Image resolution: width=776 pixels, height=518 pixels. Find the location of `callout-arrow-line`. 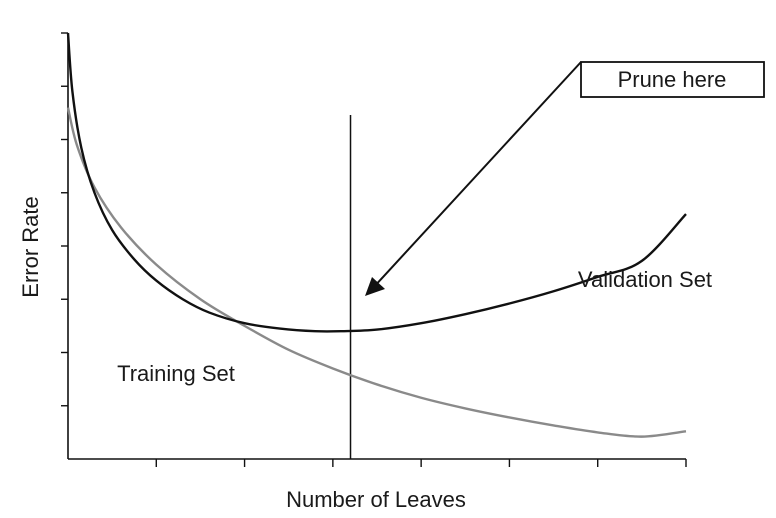

callout-arrow-line is located at coordinates (476, 175).